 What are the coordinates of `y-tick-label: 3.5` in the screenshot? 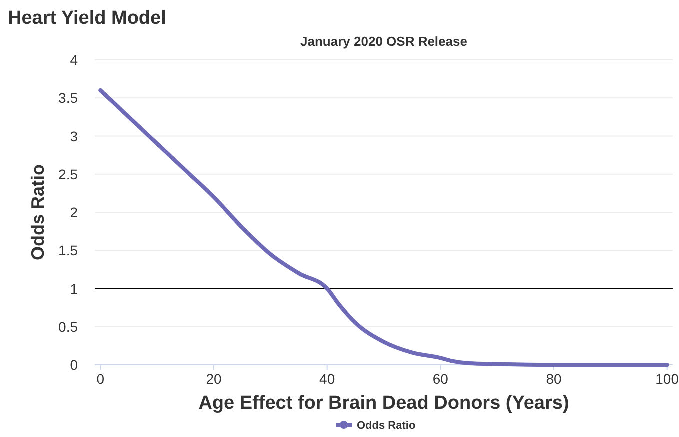 It's located at (68, 98).